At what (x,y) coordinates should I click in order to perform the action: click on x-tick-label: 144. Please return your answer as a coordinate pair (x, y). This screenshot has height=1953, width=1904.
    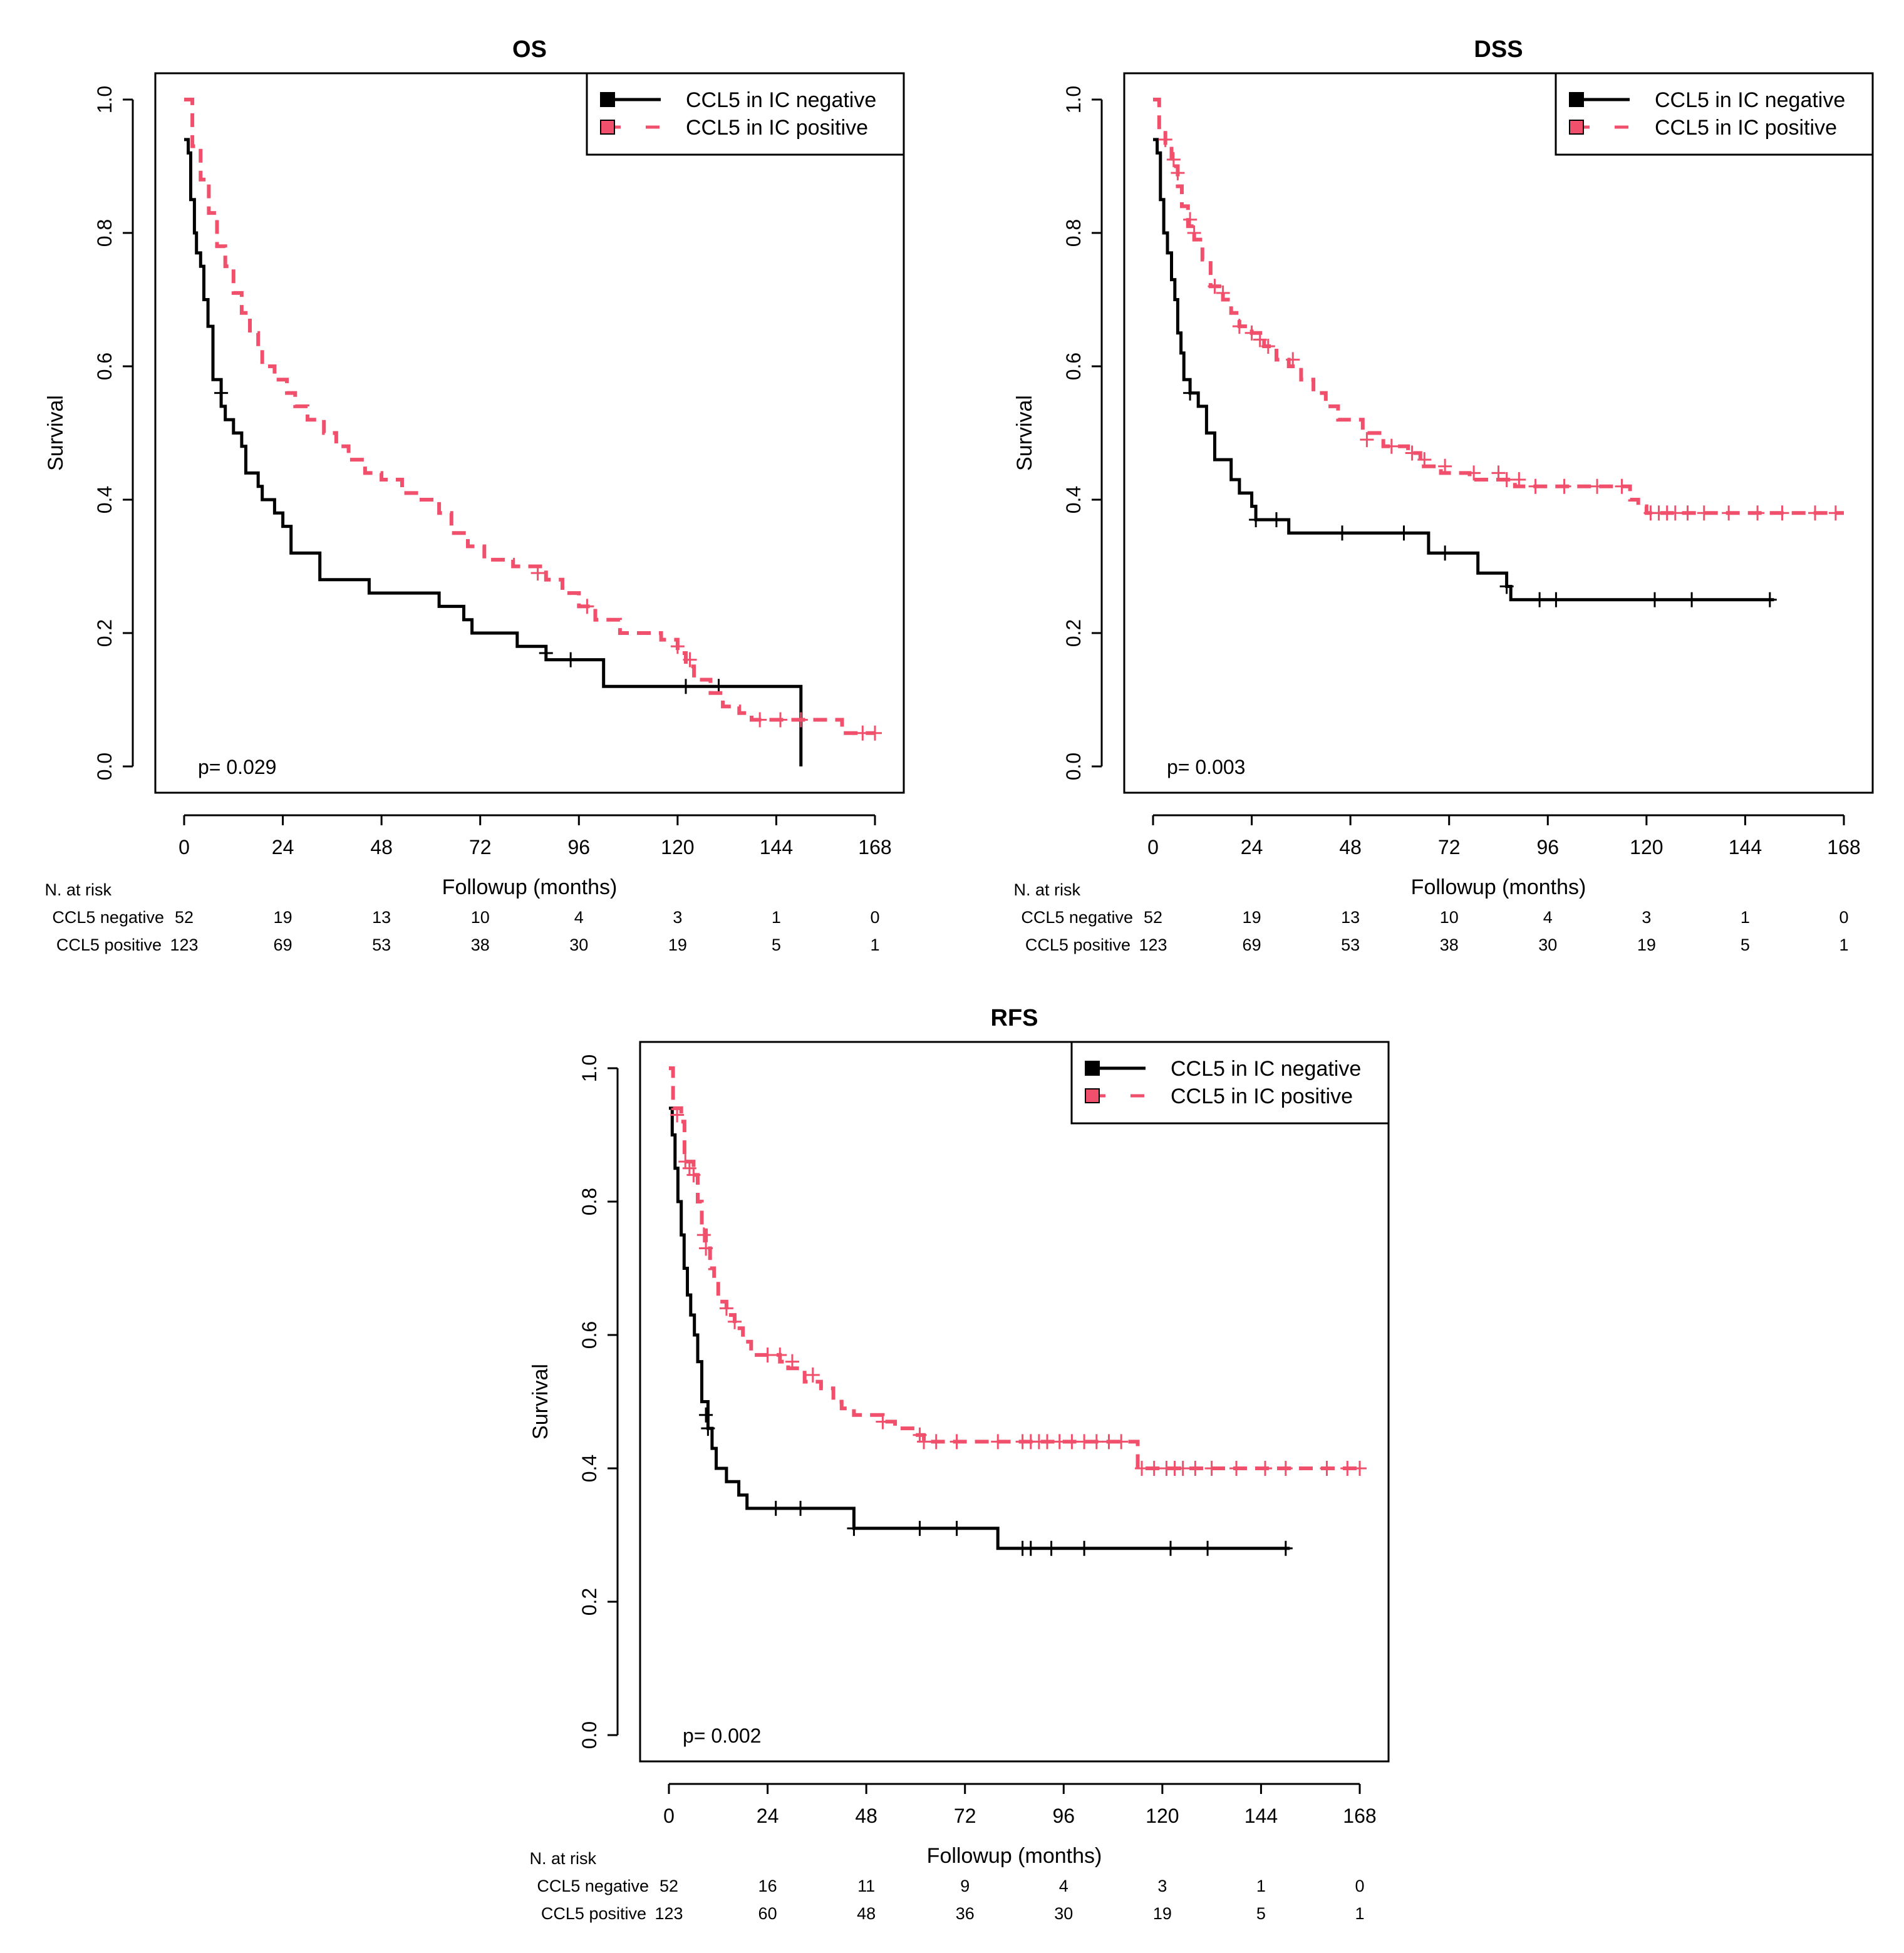
    Looking at the image, I should click on (1745, 847).